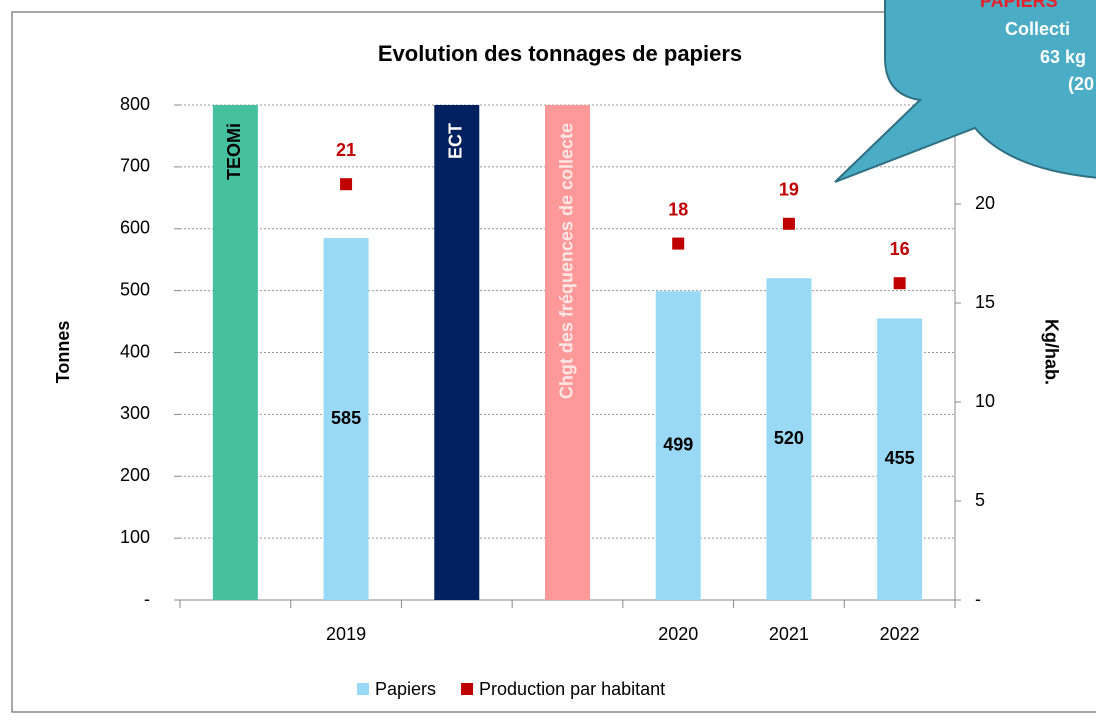  What do you see at coordinates (147, 599) in the screenshot?
I see `y-tick-label: -` at bounding box center [147, 599].